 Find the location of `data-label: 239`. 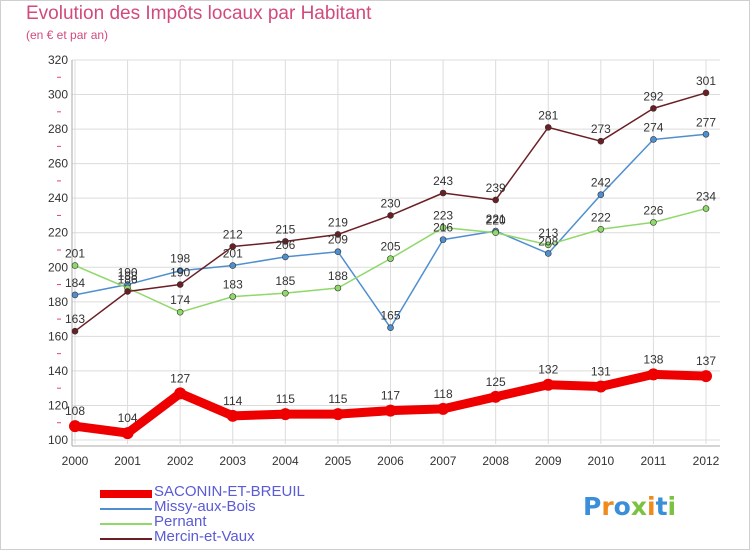

data-label: 239 is located at coordinates (496, 188).